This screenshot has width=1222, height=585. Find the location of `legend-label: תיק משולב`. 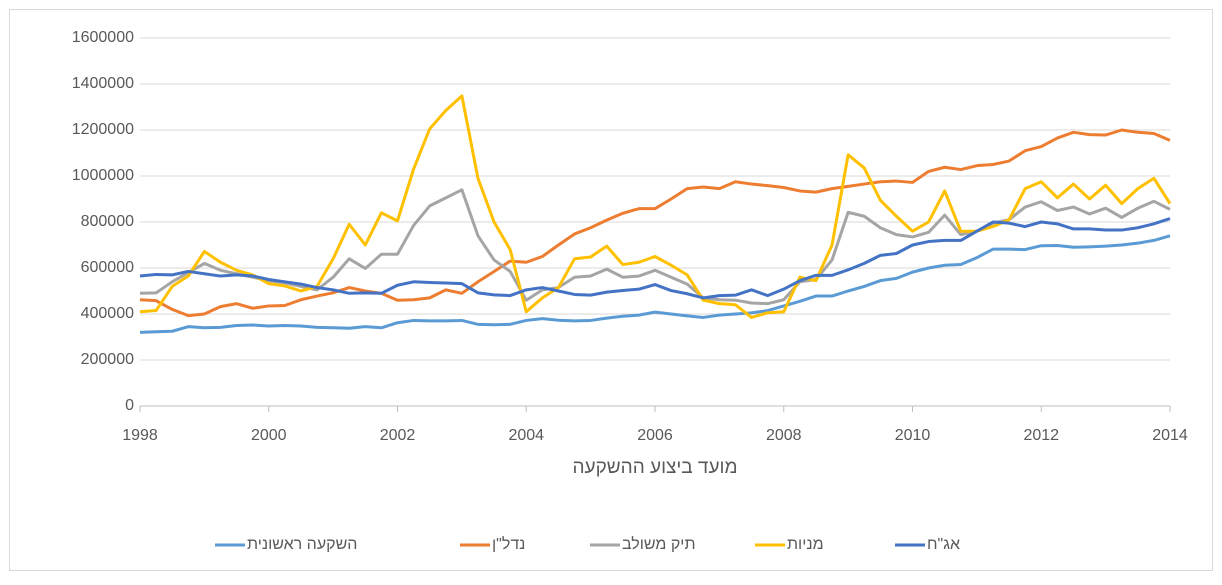

legend-label: תיק משולב is located at coordinates (659, 544).